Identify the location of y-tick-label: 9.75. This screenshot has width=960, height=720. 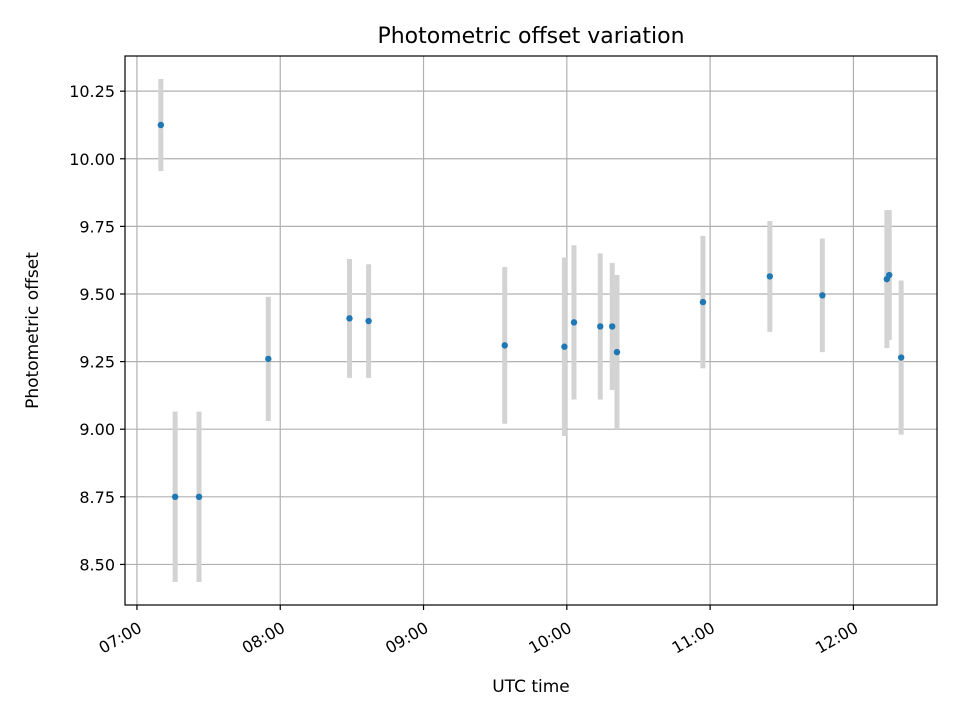
(97, 226).